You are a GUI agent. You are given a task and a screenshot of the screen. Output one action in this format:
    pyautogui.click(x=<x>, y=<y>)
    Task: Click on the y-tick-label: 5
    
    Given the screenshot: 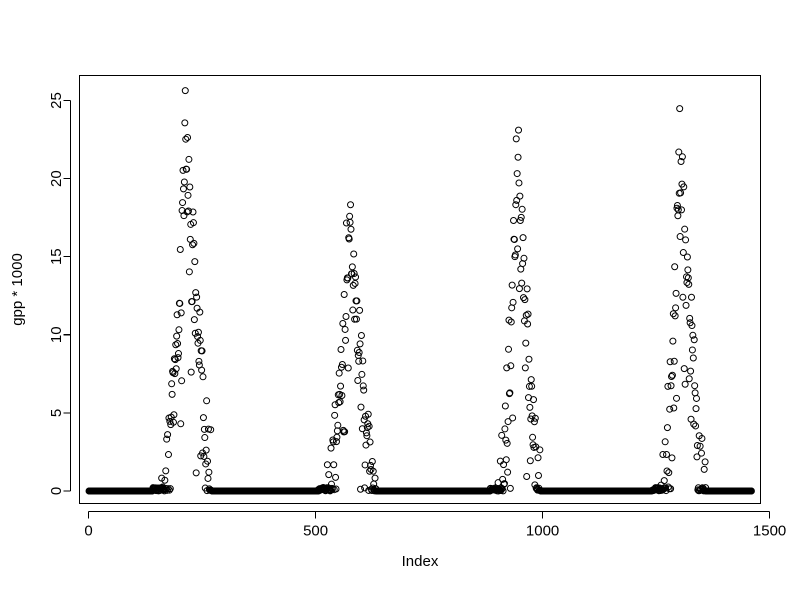 What is the action you would take?
    pyautogui.click(x=56, y=413)
    